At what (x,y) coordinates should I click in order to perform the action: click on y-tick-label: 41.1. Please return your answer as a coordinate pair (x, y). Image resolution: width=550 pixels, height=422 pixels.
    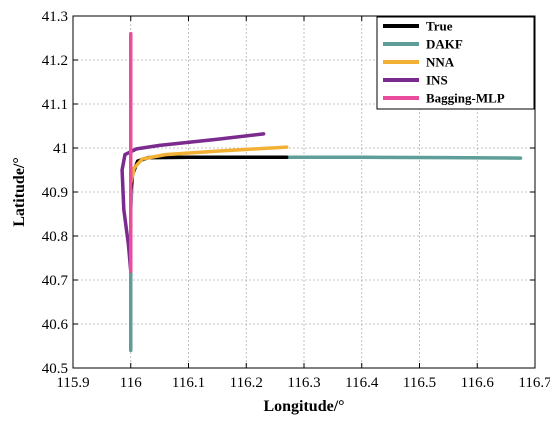
    Looking at the image, I should click on (55, 105).